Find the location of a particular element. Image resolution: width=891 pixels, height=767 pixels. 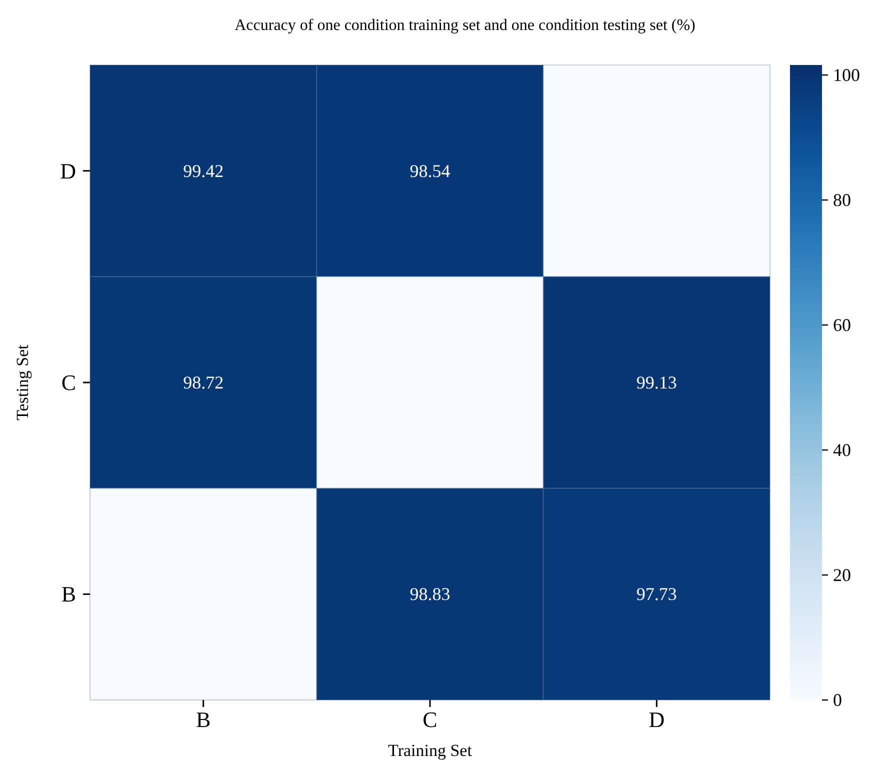

color-bar-label: 100 is located at coordinates (846, 75).